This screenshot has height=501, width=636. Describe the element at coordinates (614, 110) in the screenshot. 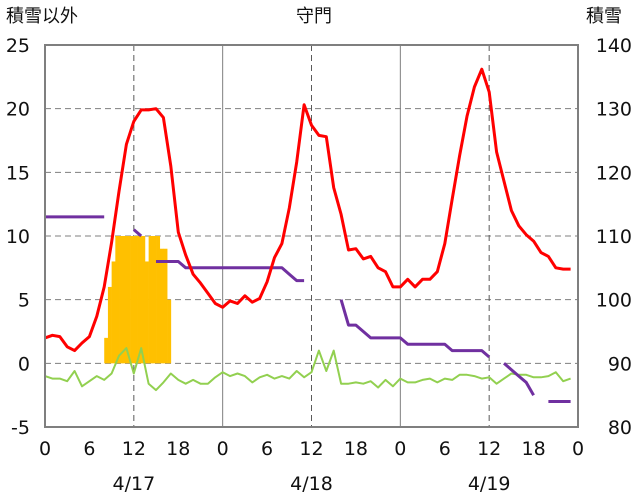

I see `y-tick-label-right: 130` at that location.